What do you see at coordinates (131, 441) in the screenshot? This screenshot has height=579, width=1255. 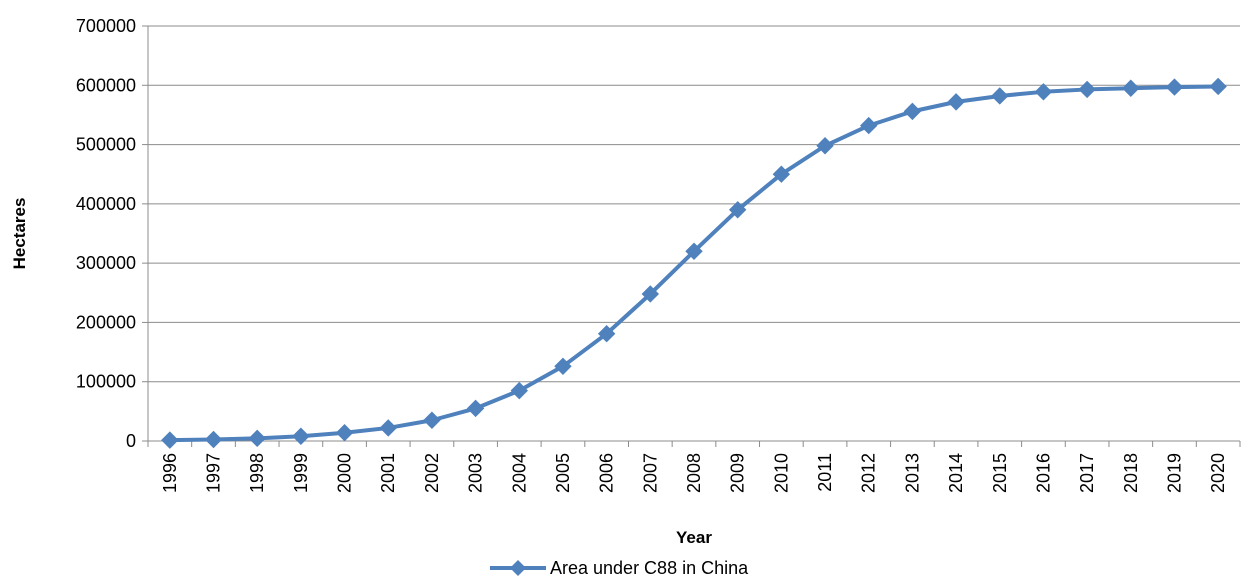 I see `y-tick-label: 0` at bounding box center [131, 441].